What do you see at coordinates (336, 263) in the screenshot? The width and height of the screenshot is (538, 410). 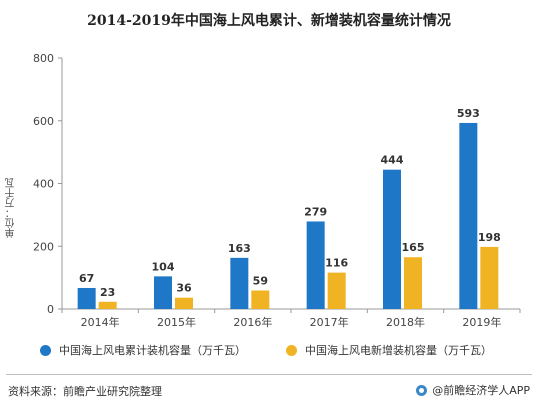 I see `data-label-new: 116` at bounding box center [336, 263].